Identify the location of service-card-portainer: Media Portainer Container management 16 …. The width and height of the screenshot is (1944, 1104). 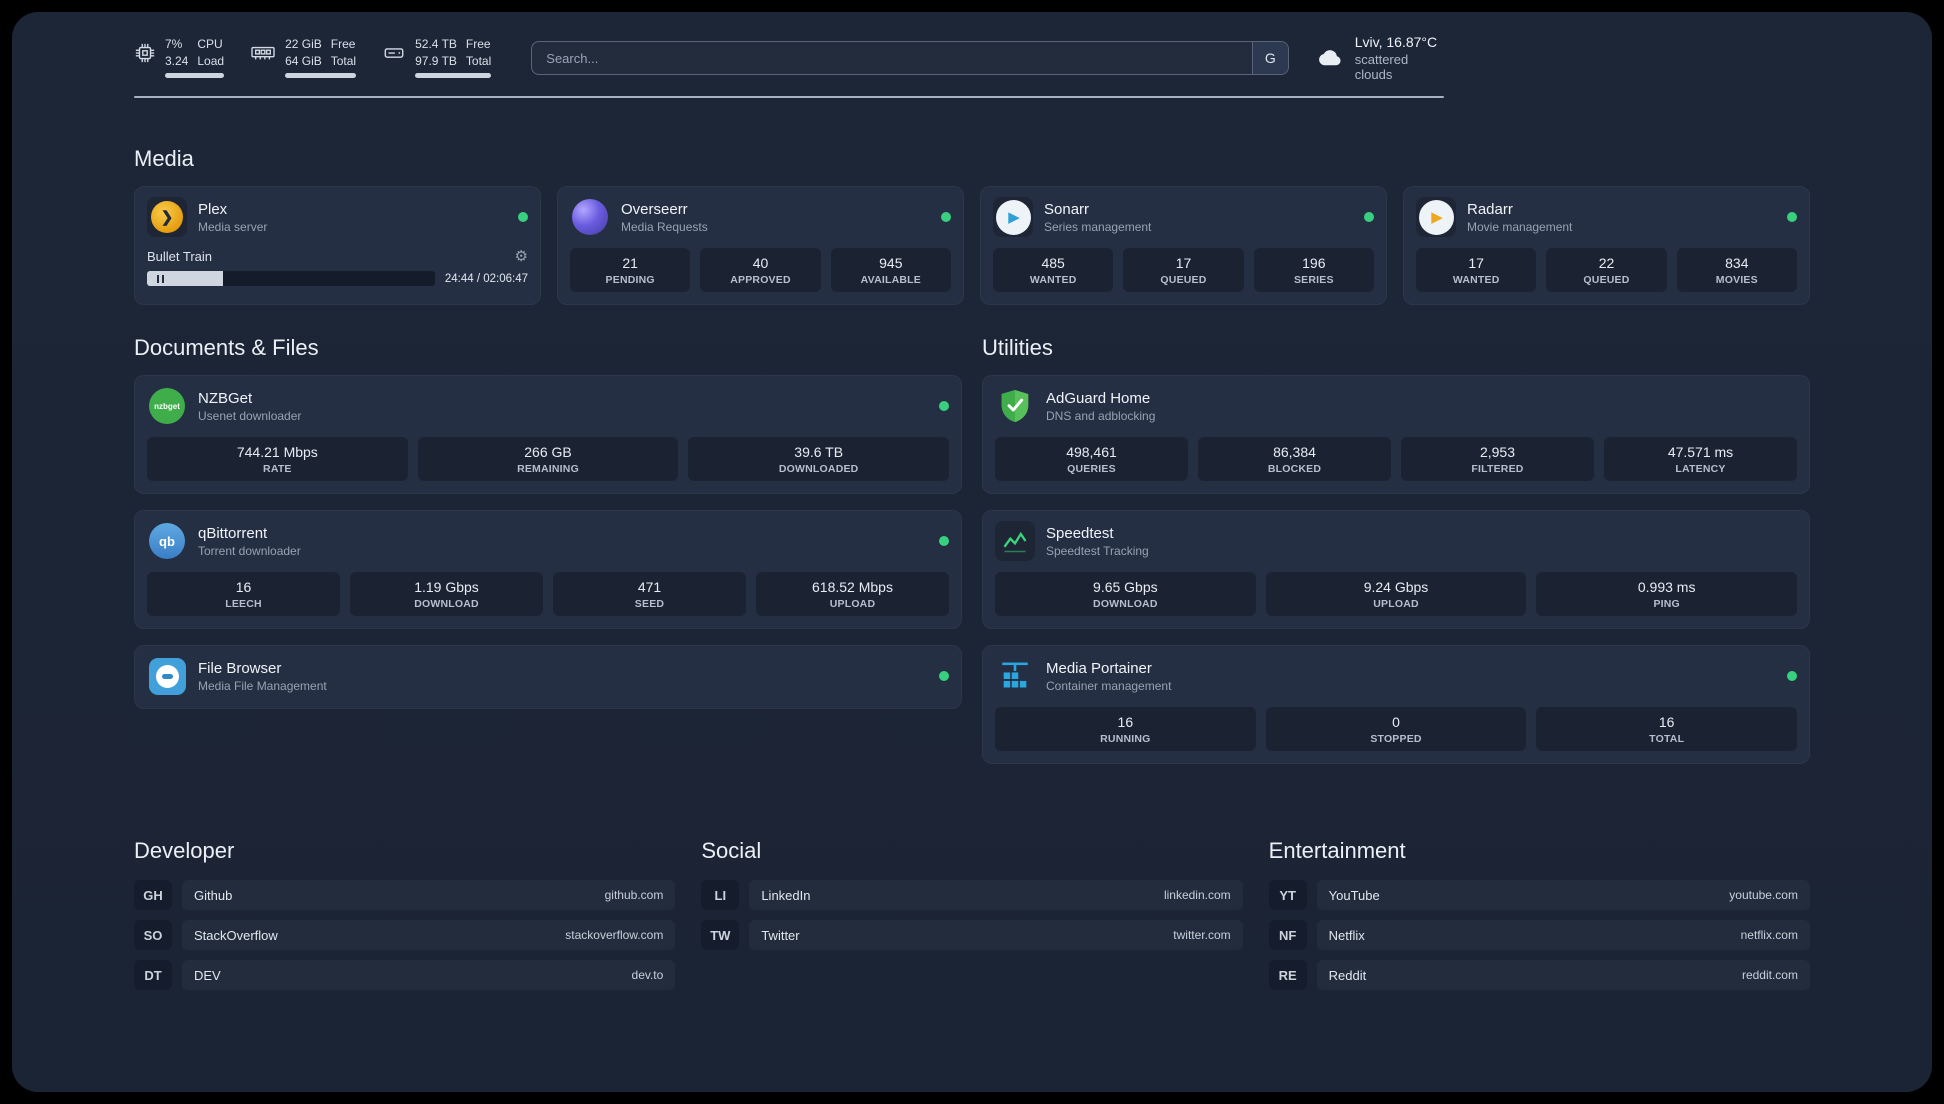
(1396, 704).